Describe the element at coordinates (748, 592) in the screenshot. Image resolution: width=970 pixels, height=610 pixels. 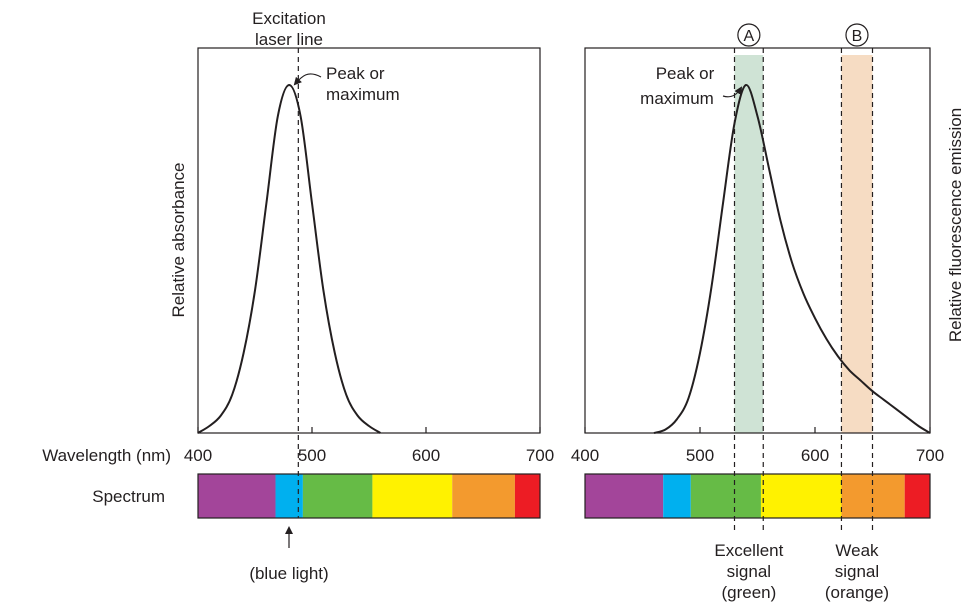
I see `band-a-caption-line3: (green)` at that location.